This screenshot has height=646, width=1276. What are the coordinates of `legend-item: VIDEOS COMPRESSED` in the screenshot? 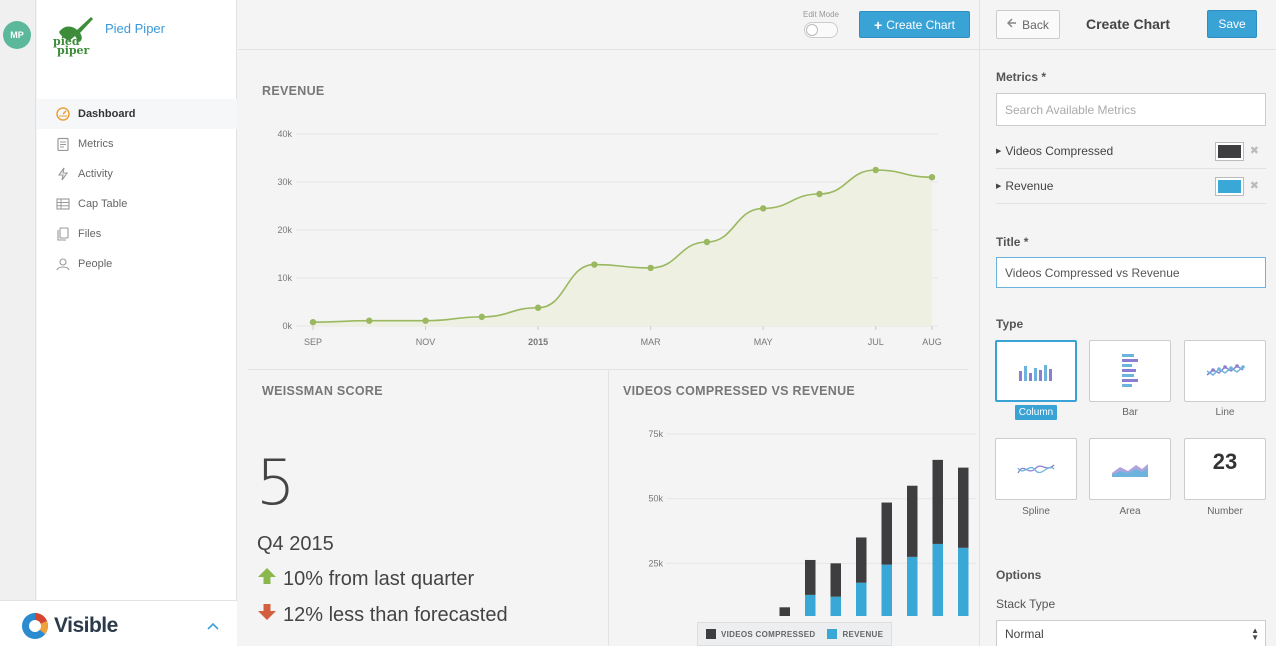 It's located at (760, 634).